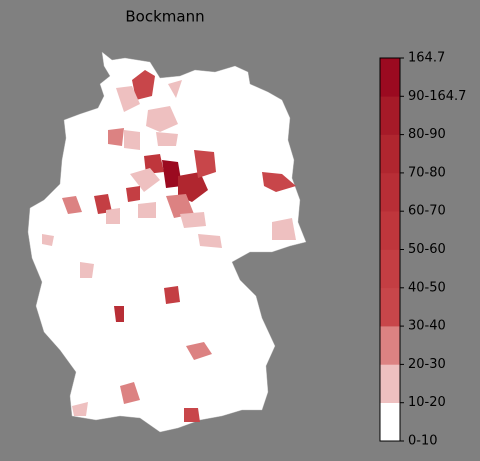 This screenshot has height=461, width=480. I want to click on colorbar-label: 164.7, so click(426, 58).